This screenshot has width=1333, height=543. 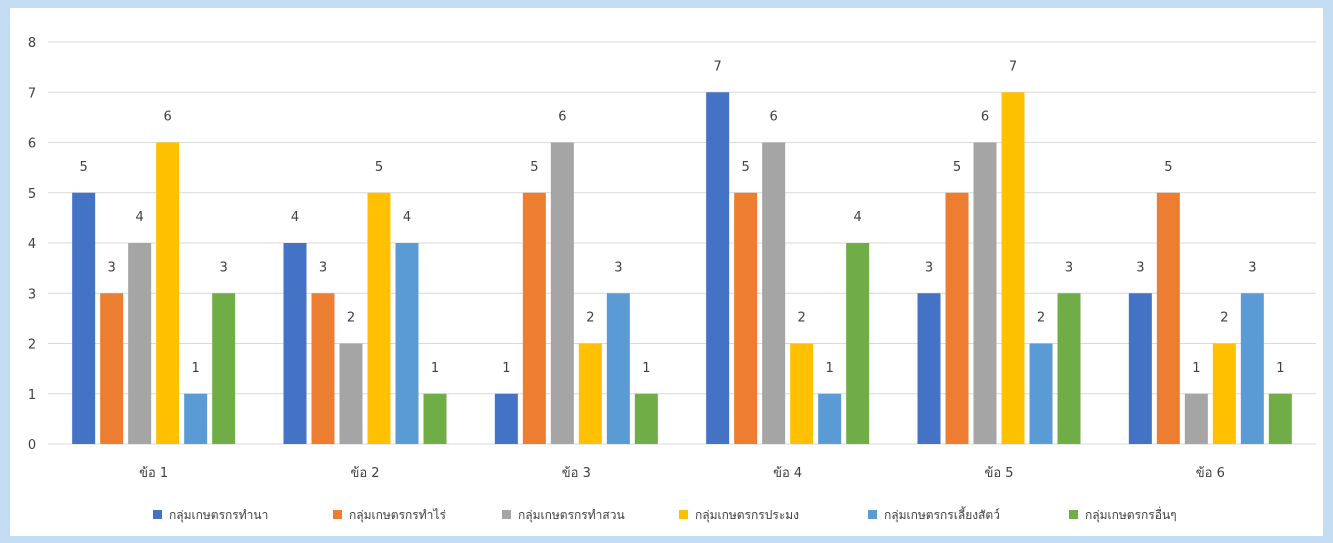 I want to click on legend-label: กลุ่มเกษตรกรทำไร่, so click(x=397, y=515).